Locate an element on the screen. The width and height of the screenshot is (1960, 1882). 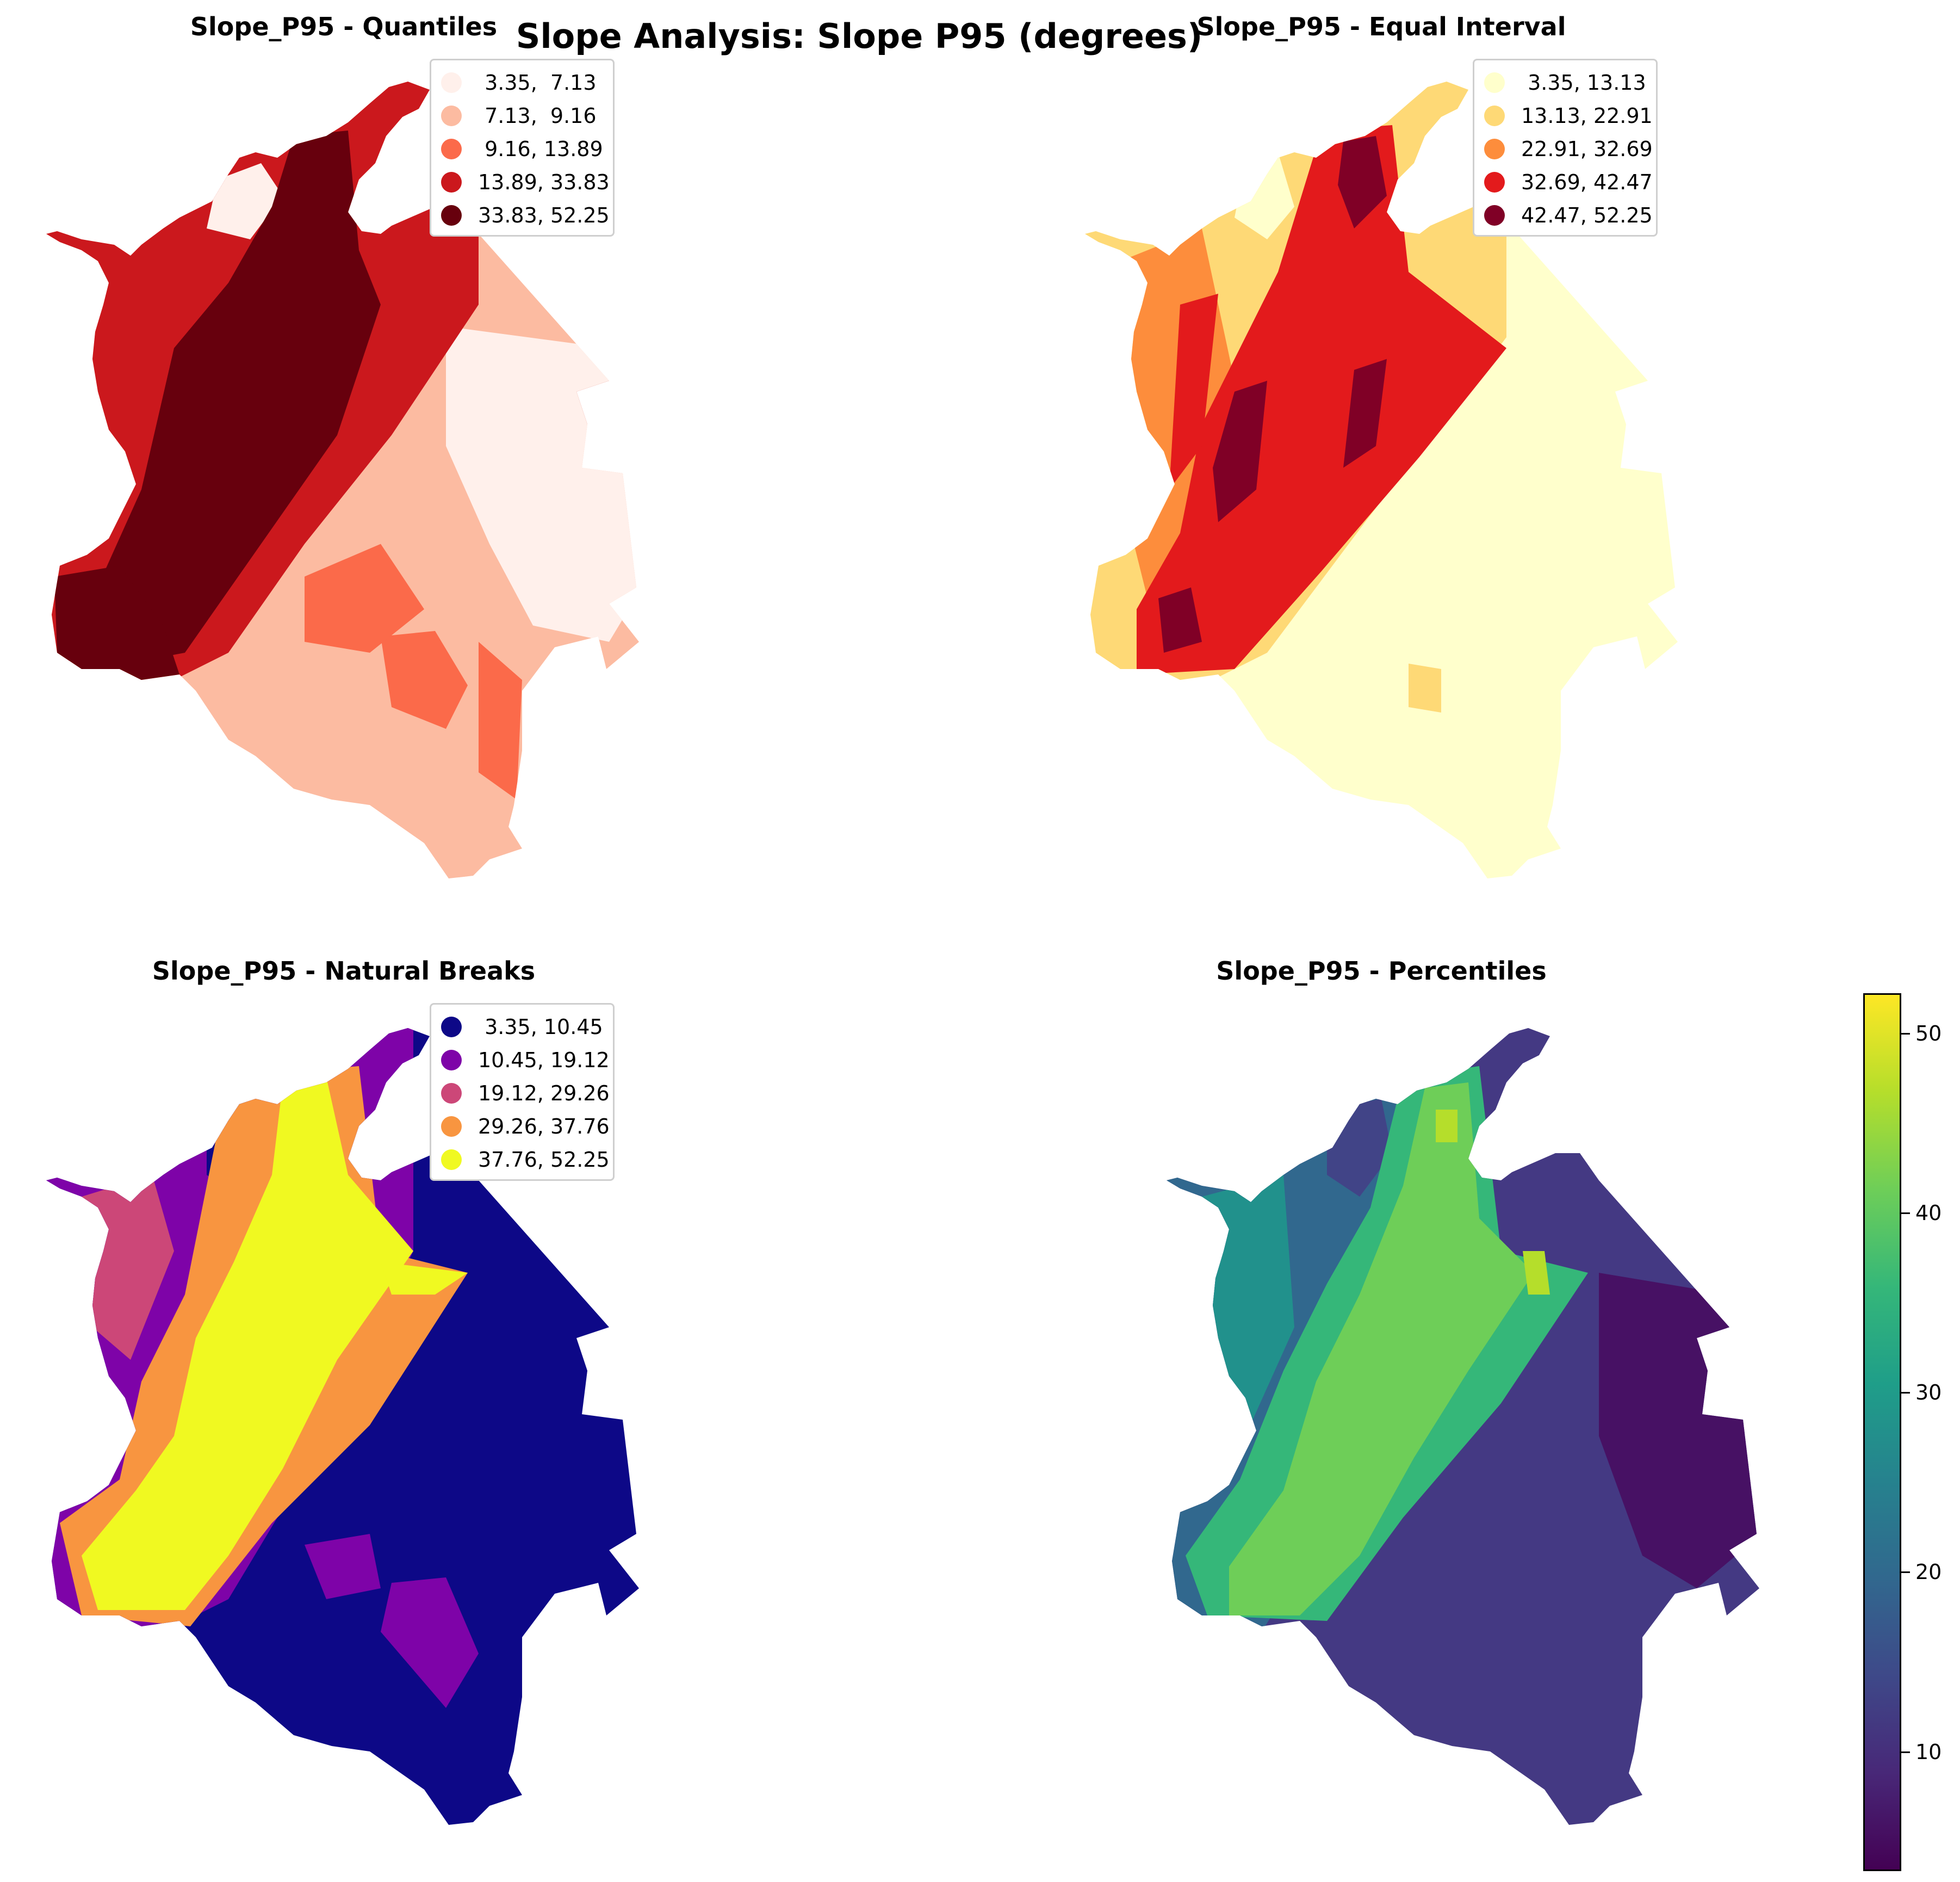
legend-item: 33.83, 52.25 is located at coordinates (525, 215).